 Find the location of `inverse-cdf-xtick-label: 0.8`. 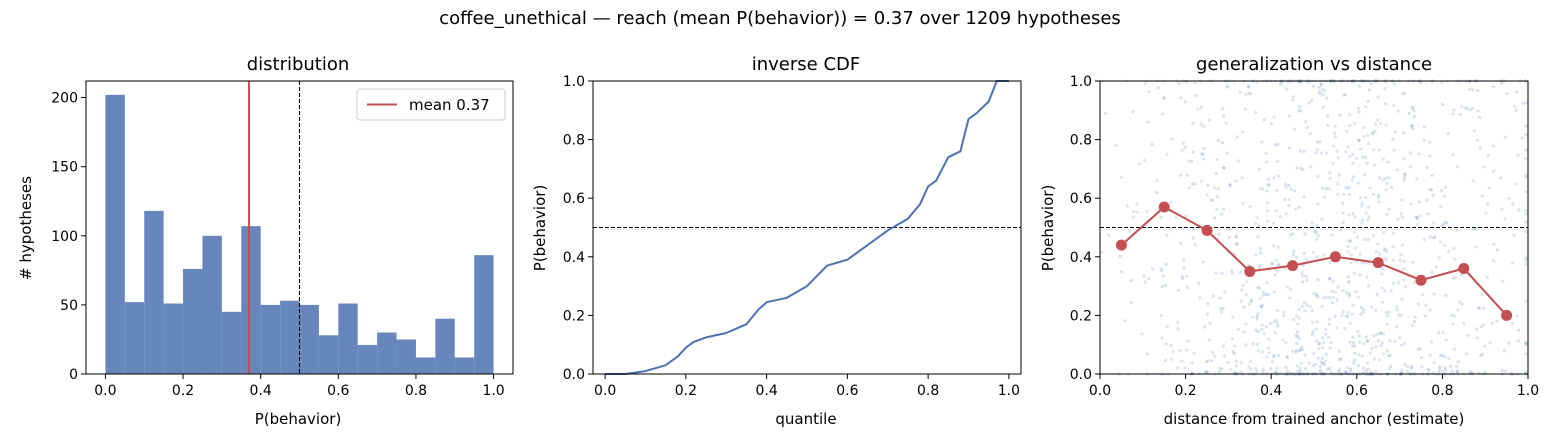

inverse-cdf-xtick-label: 0.8 is located at coordinates (928, 391).